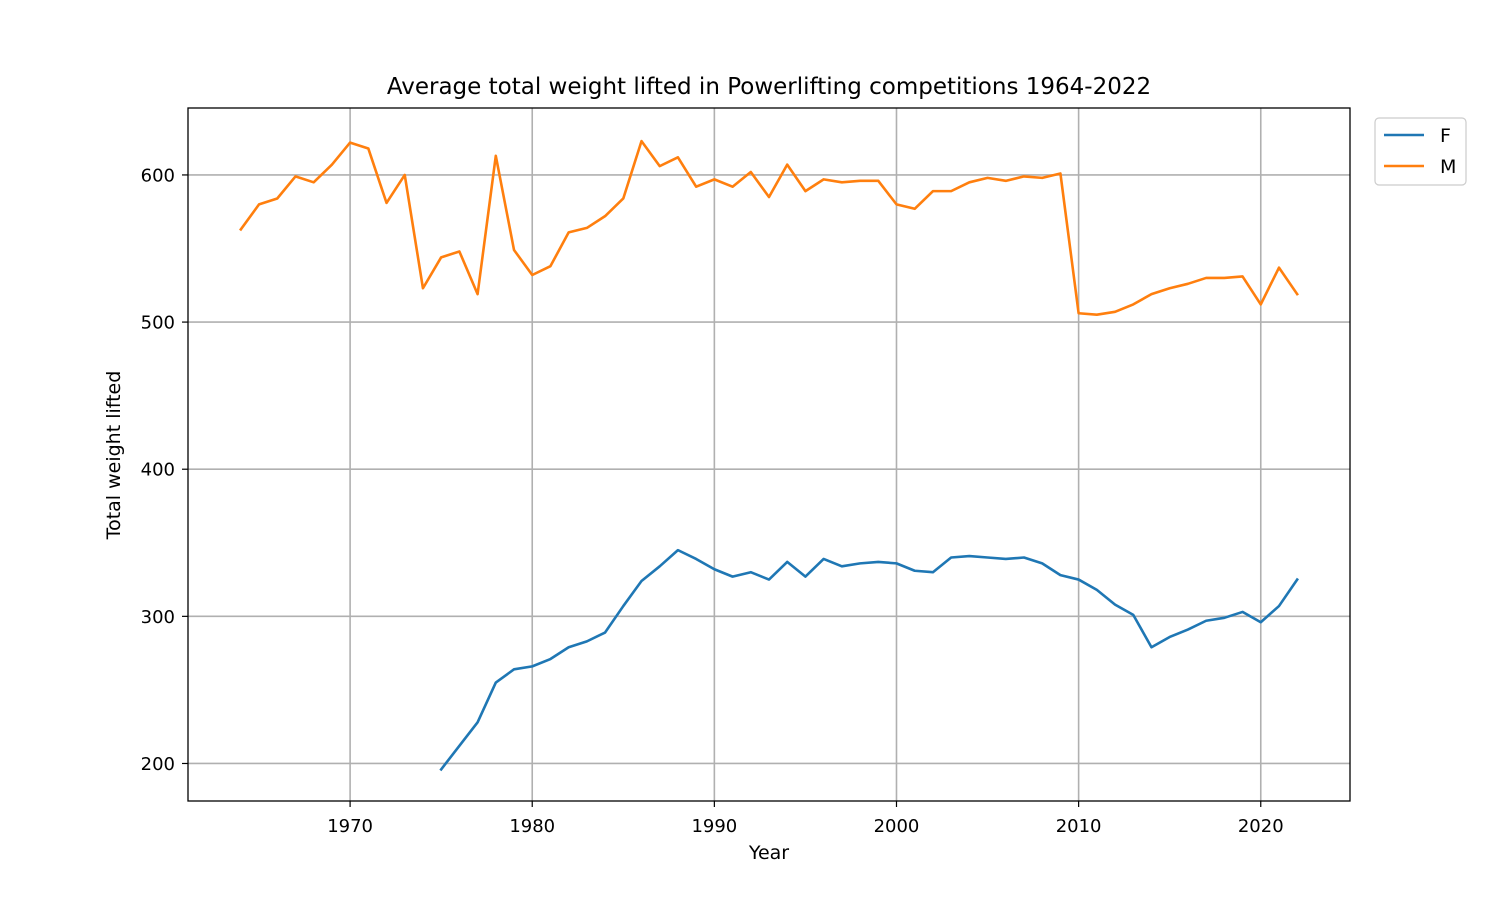 The width and height of the screenshot is (1500, 900). Describe the element at coordinates (114, 456) in the screenshot. I see `y-axis-label: Total weight lifted` at that location.